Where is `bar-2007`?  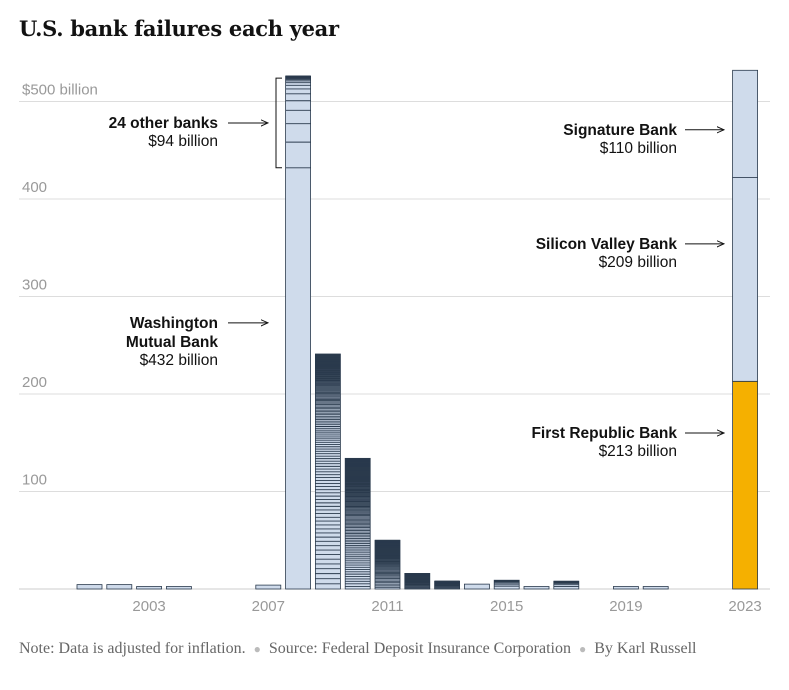 bar-2007 is located at coordinates (268, 587).